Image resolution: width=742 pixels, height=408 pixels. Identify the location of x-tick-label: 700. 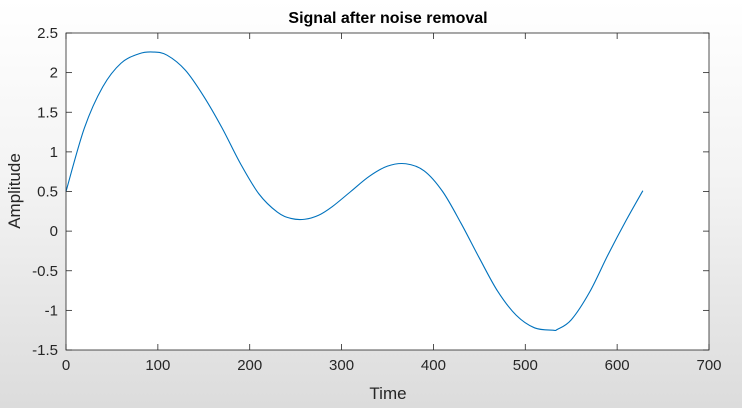
(708, 365).